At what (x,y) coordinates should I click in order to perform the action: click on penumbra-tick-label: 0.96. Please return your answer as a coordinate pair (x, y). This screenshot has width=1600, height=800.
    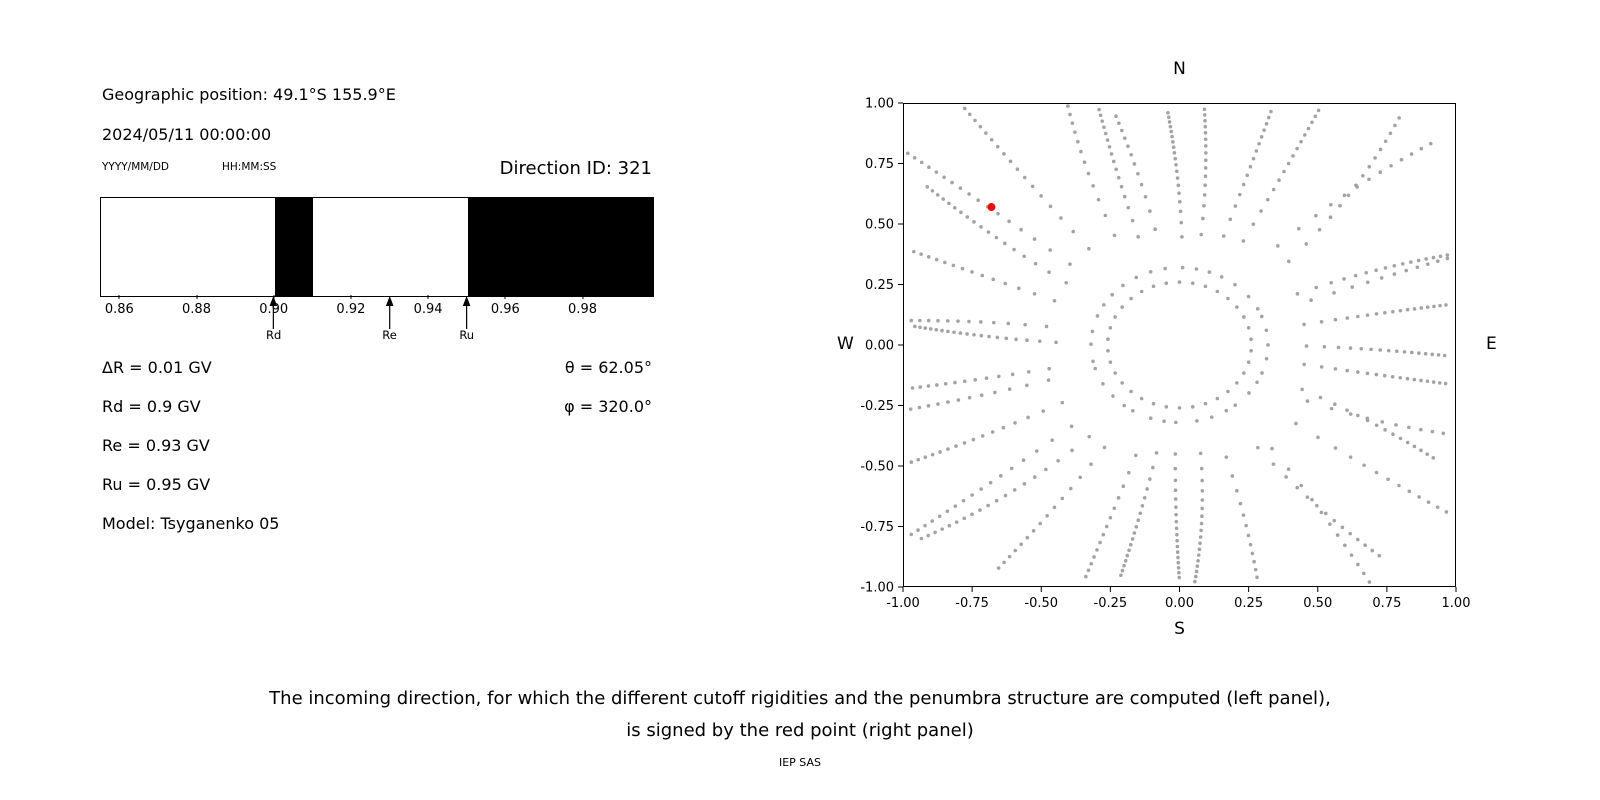
    Looking at the image, I should click on (505, 309).